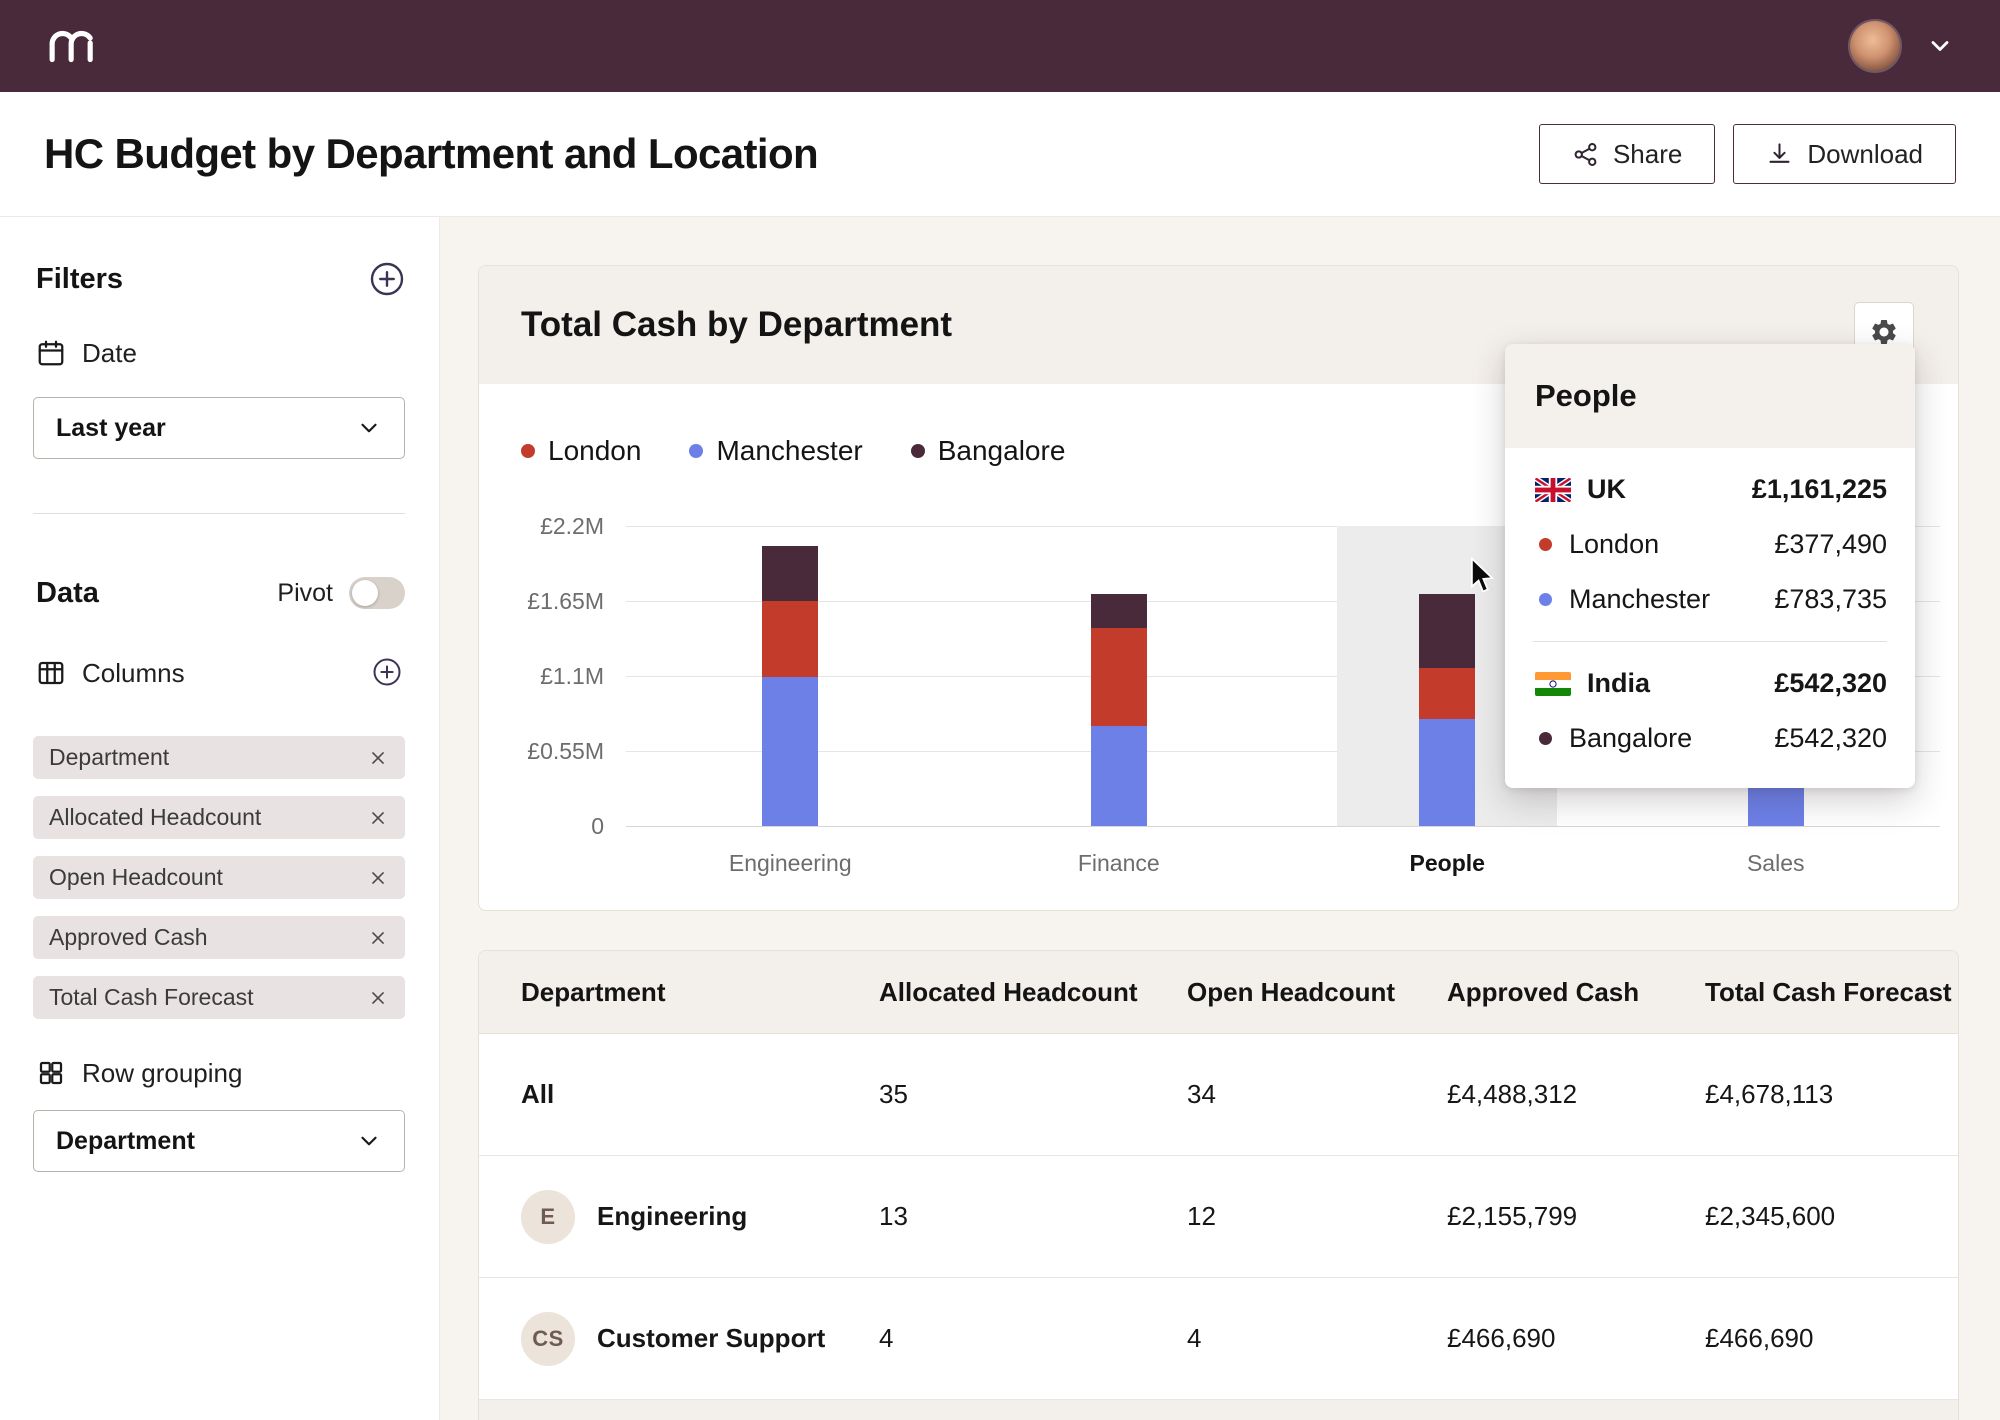 Image resolution: width=2000 pixels, height=1420 pixels. What do you see at coordinates (572, 676) in the screenshot?
I see `y-axis-tick-label: £1.1M` at bounding box center [572, 676].